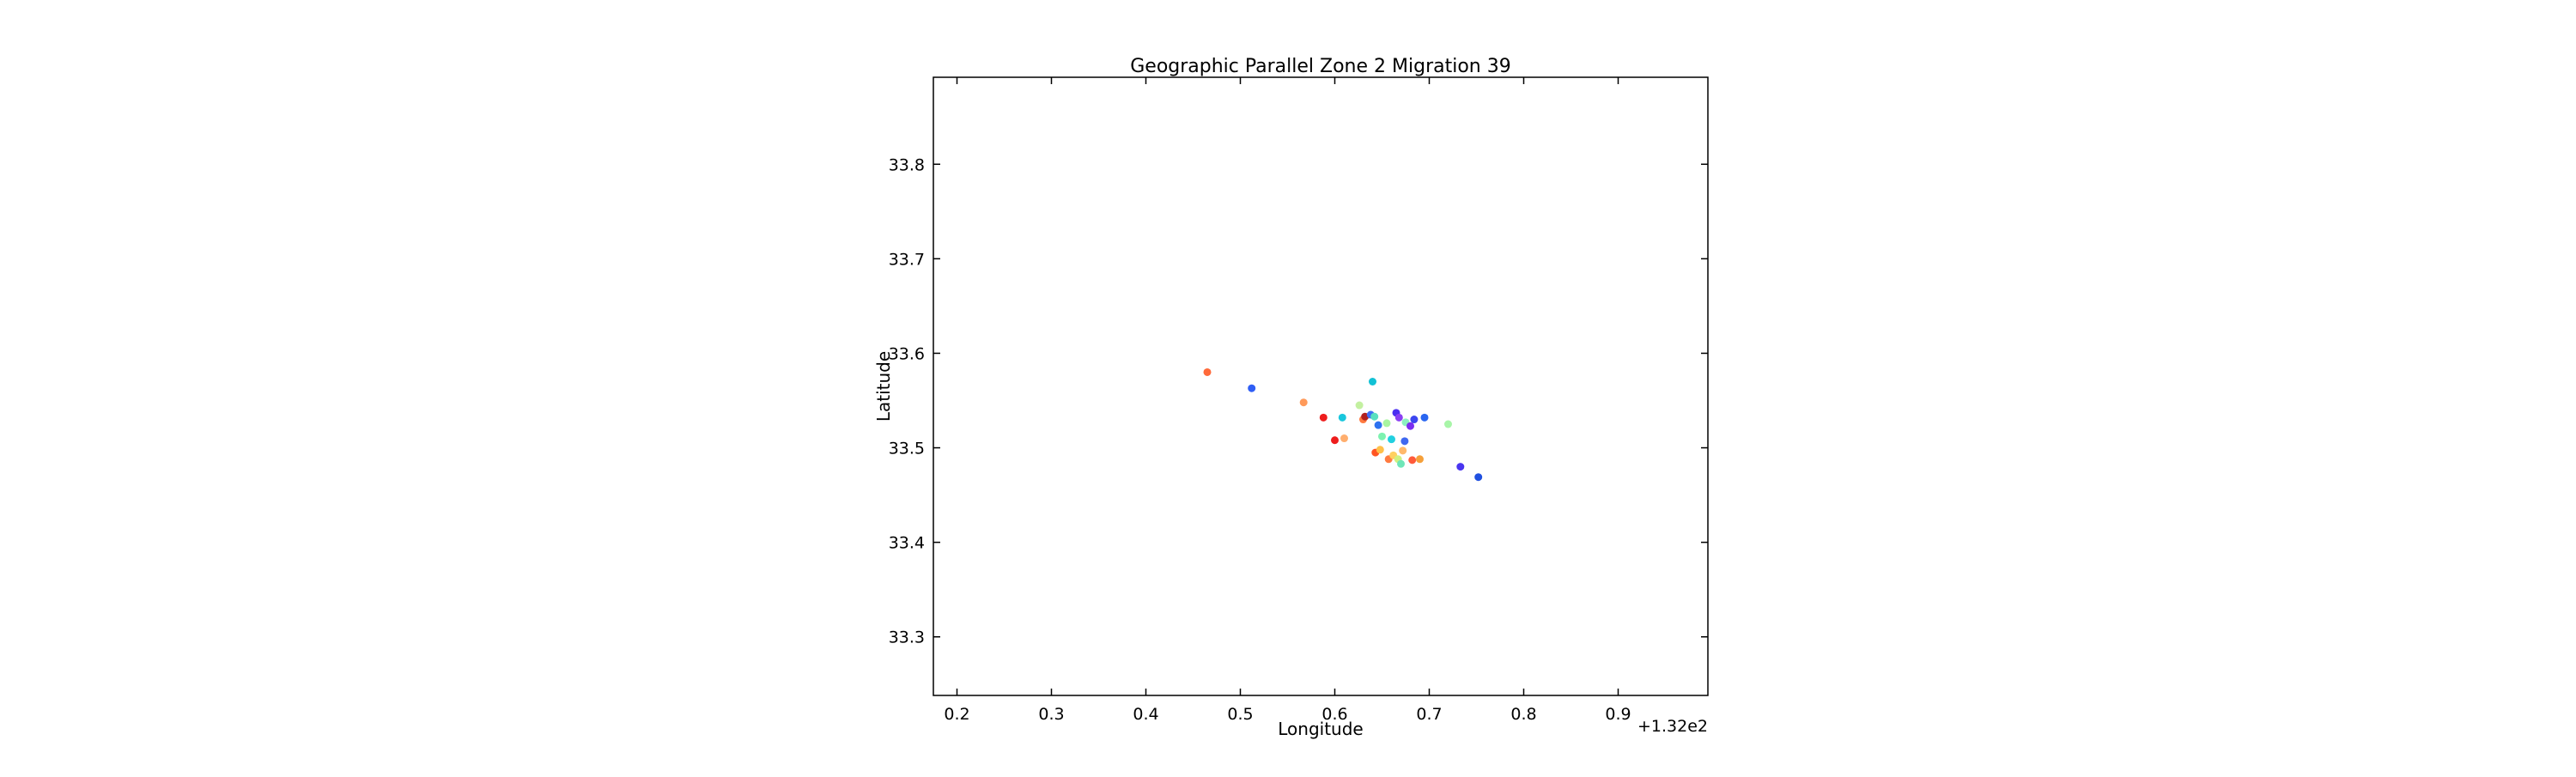 This screenshot has width=2576, height=777. I want to click on y-tick-label: 33.8, so click(907, 164).